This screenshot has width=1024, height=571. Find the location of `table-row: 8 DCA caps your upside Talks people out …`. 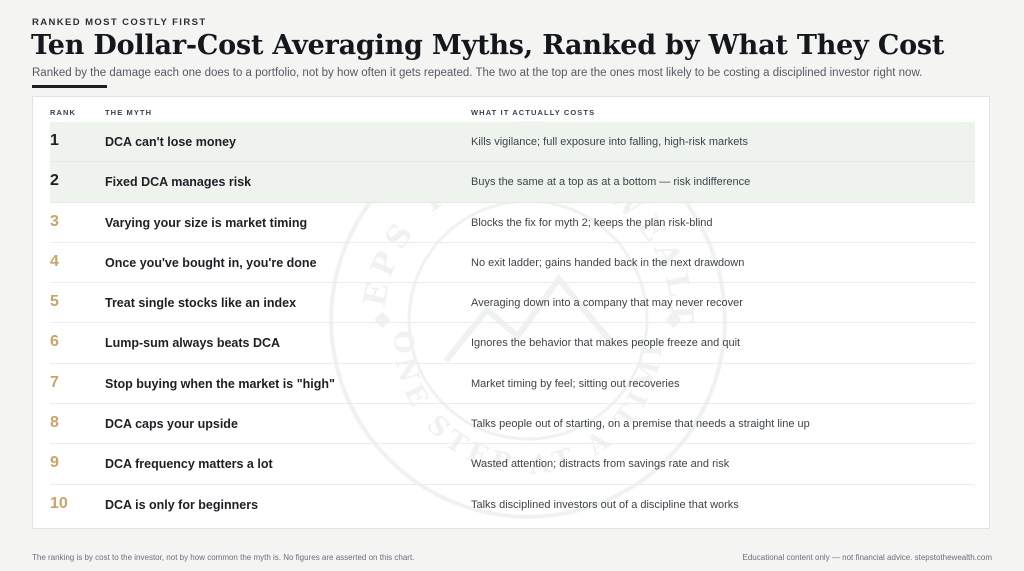

table-row: 8 DCA caps your upside Talks people out … is located at coordinates (512, 424).